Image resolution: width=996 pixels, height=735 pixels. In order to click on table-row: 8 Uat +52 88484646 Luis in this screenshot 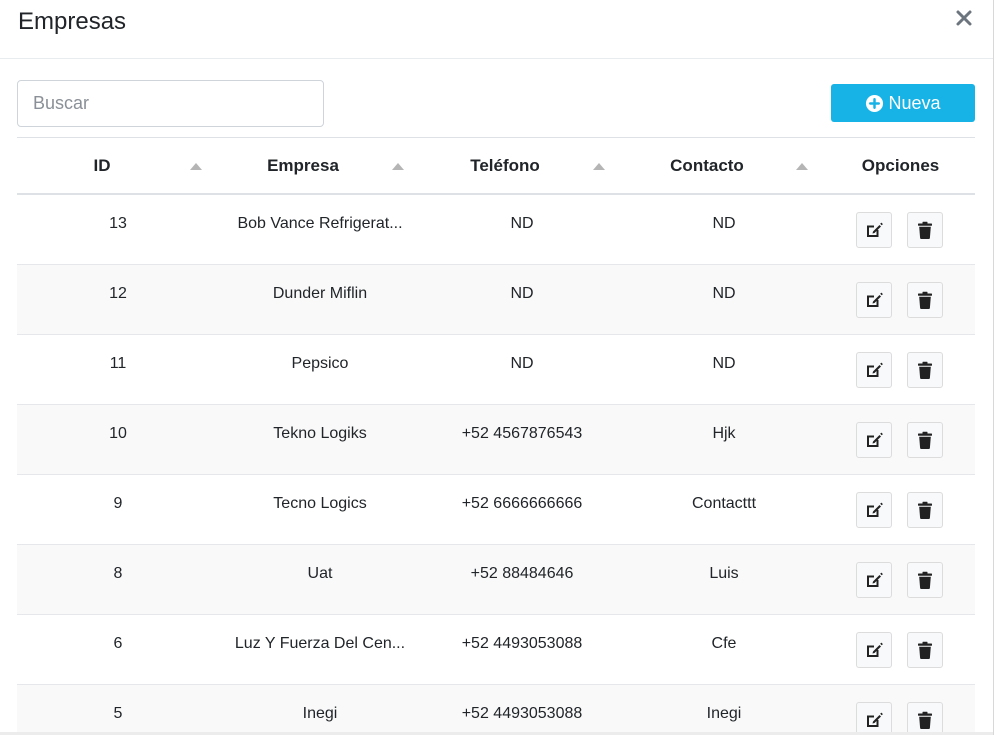, I will do `click(496, 580)`.